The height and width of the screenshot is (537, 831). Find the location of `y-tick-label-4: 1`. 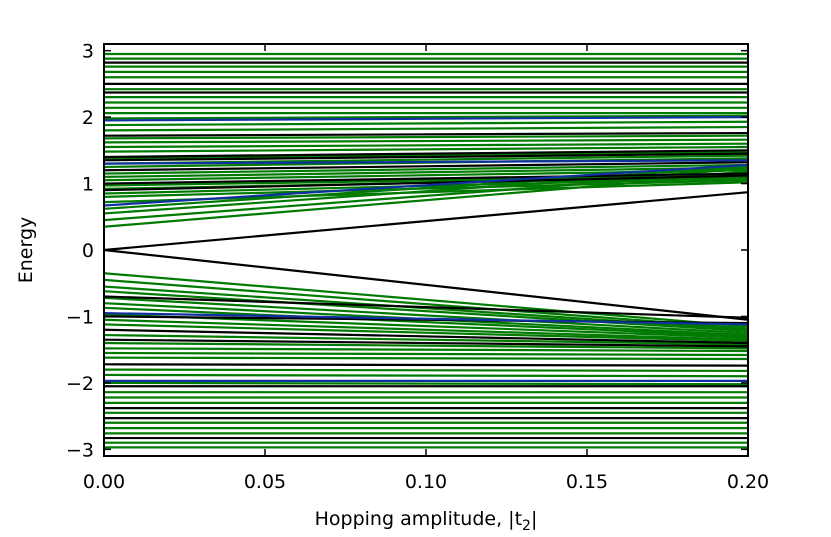

y-tick-label-4: 1 is located at coordinates (88, 185).